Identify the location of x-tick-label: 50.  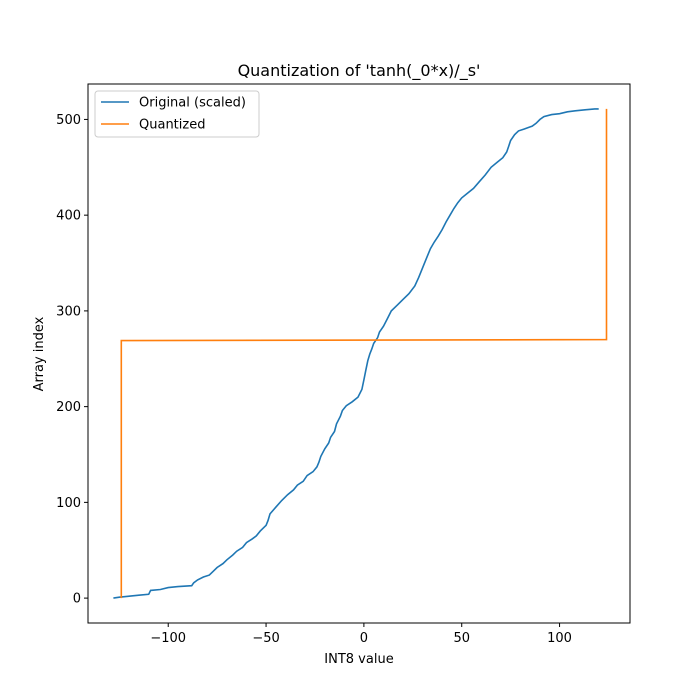
(461, 638).